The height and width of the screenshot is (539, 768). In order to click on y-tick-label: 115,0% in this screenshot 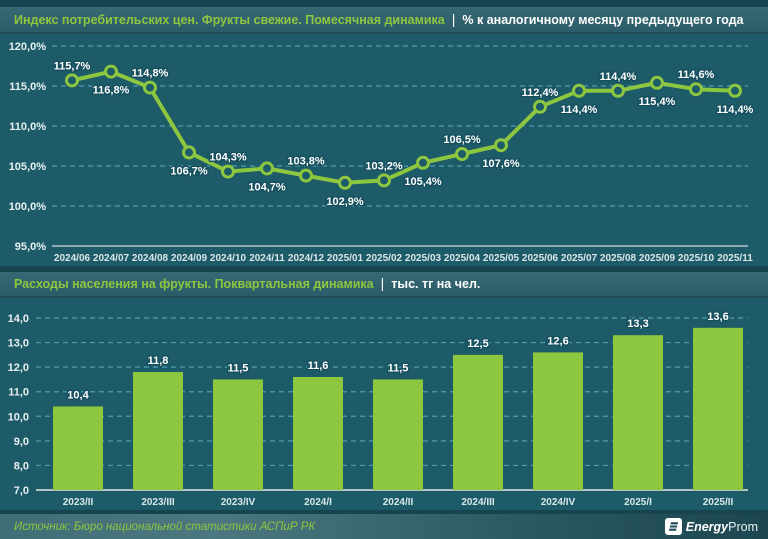, I will do `click(27, 87)`.